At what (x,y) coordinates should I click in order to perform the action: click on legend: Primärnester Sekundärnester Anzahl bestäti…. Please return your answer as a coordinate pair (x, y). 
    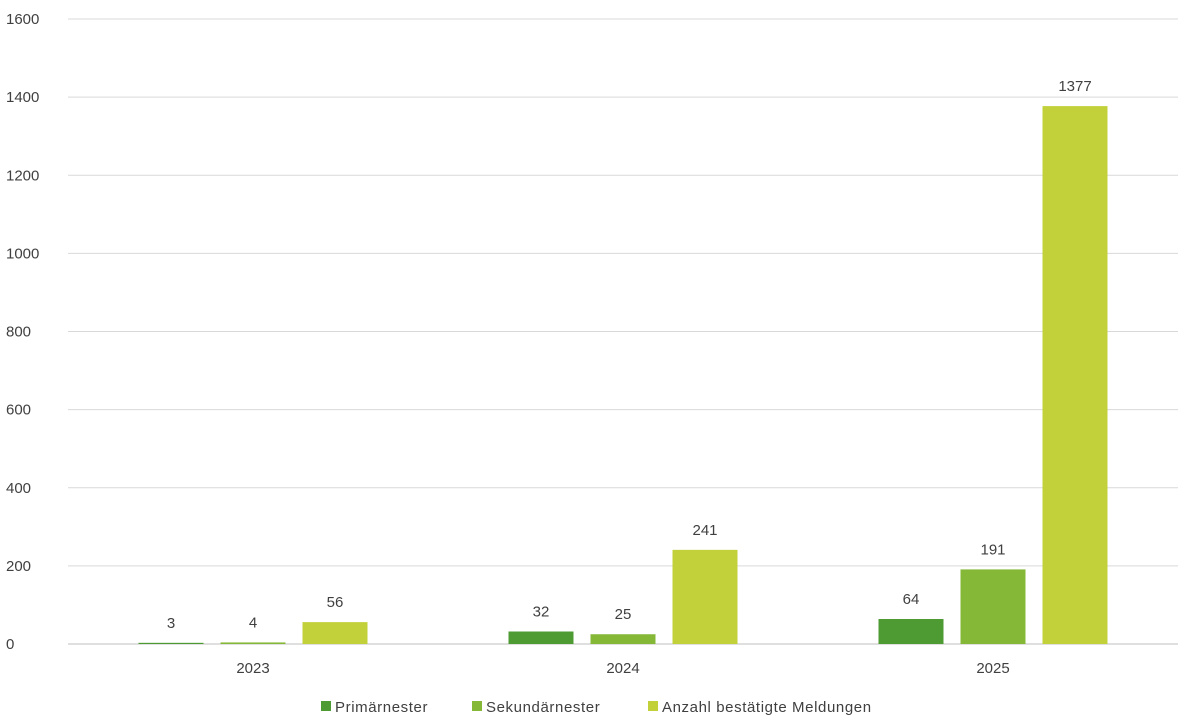
    Looking at the image, I should click on (596, 707).